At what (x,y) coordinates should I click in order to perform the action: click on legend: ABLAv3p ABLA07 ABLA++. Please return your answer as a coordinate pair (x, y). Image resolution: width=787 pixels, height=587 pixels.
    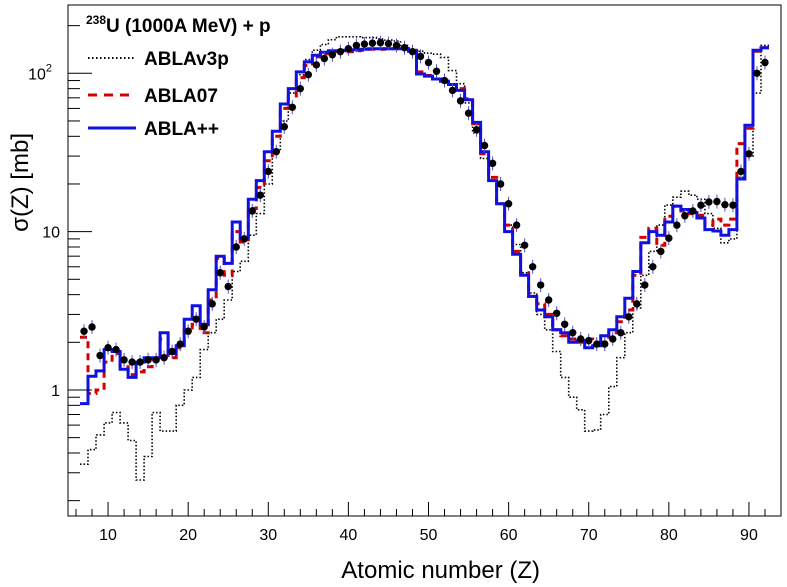
    Looking at the image, I should click on (158, 94).